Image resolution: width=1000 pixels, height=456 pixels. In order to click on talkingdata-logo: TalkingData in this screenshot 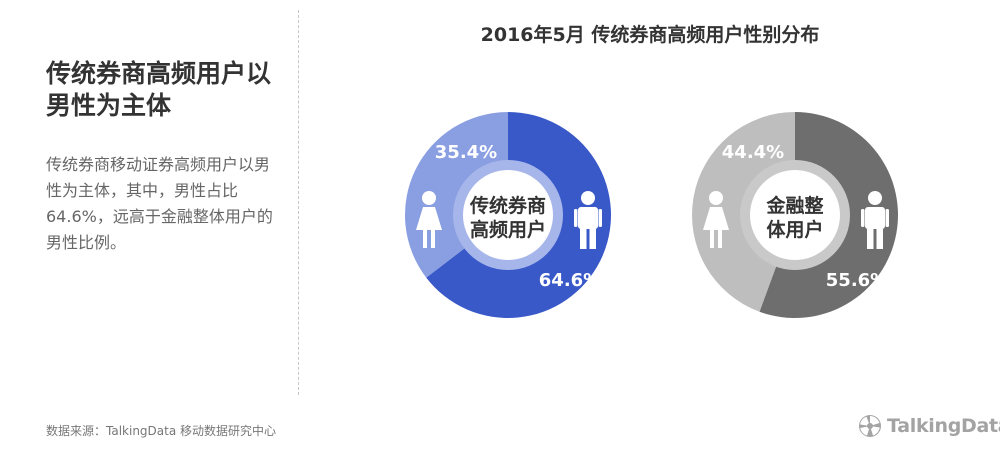, I will do `click(929, 426)`.